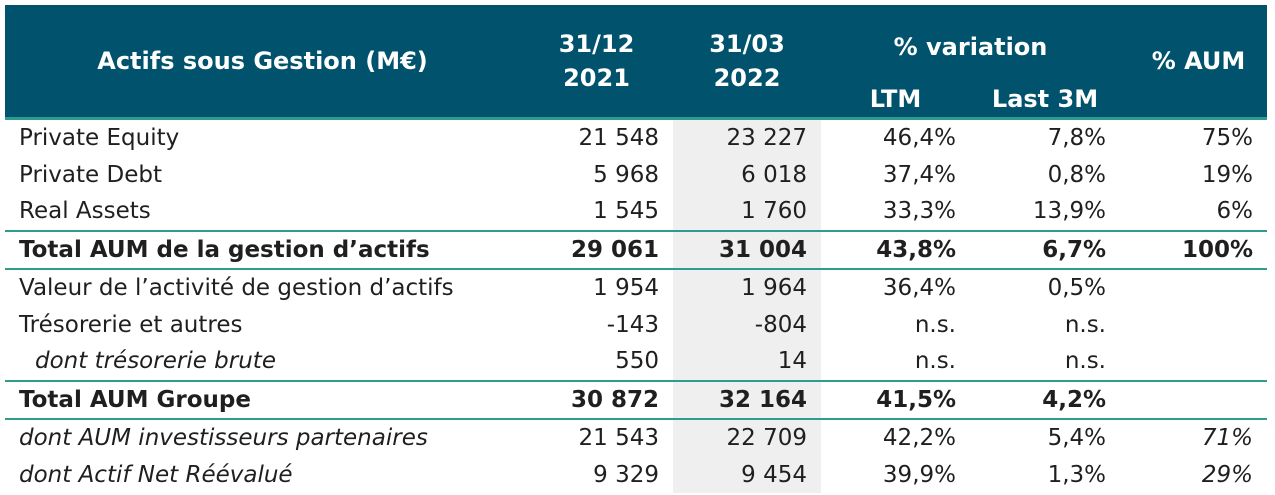  I want to click on cell-2022: 23 227, so click(747, 137).